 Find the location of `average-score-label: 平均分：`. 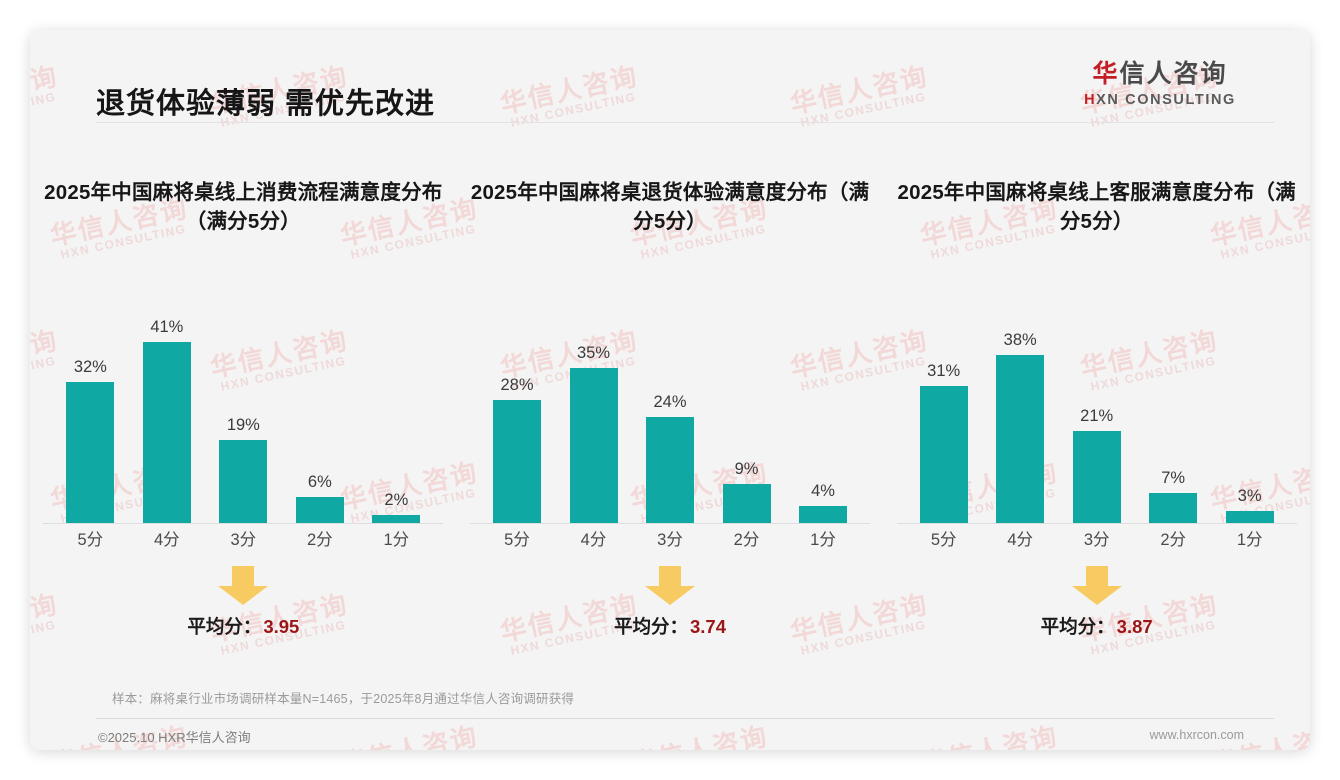

average-score-label: 平均分： is located at coordinates (224, 626).